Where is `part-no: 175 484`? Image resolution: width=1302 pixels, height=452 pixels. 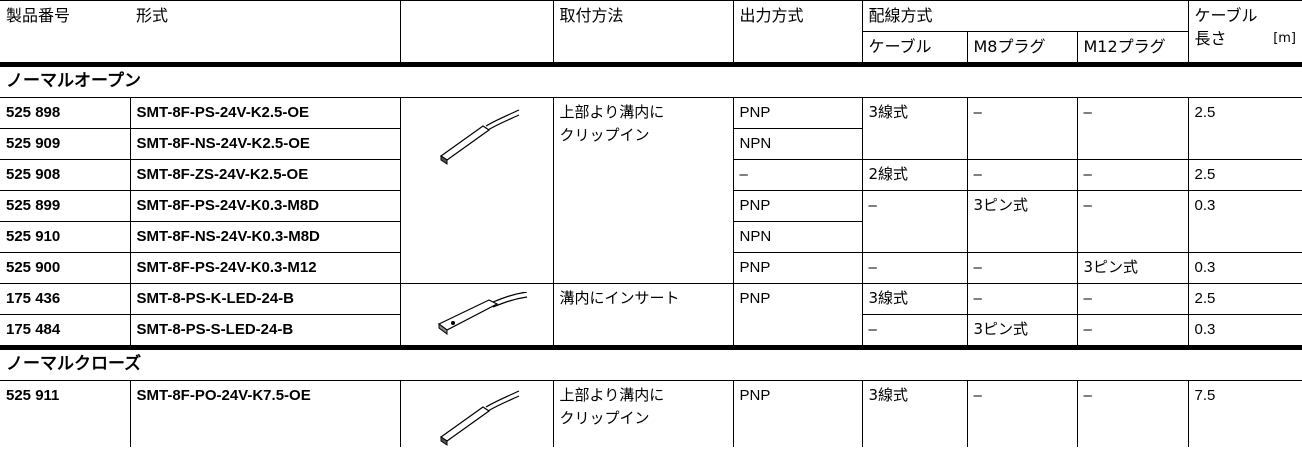 part-no: 175 484 is located at coordinates (65, 331).